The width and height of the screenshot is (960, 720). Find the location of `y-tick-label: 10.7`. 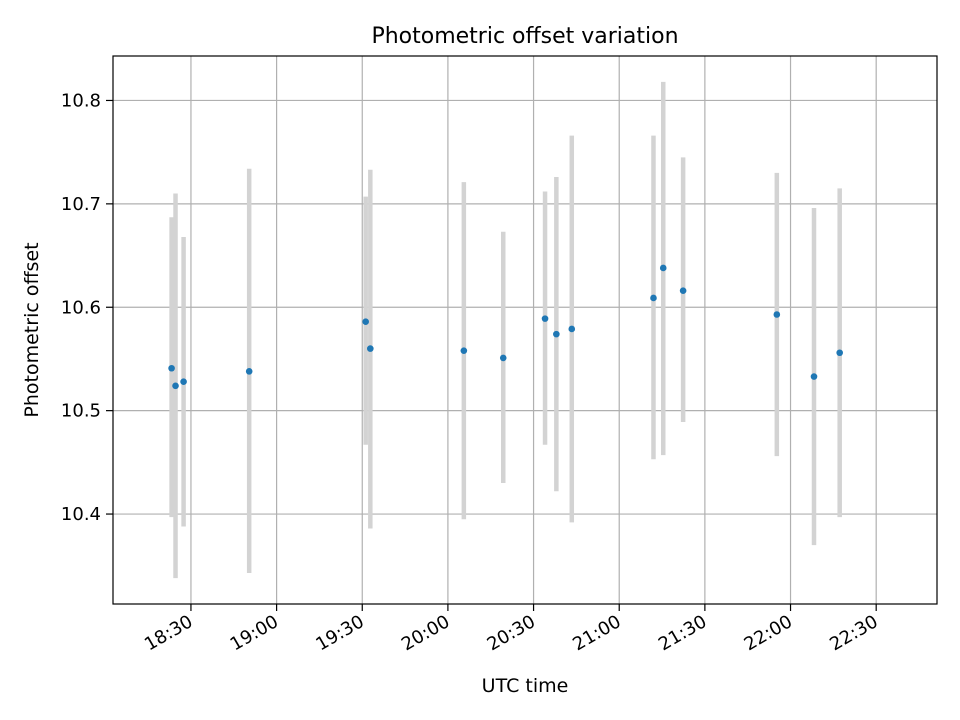

y-tick-label: 10.7 is located at coordinates (81, 204).